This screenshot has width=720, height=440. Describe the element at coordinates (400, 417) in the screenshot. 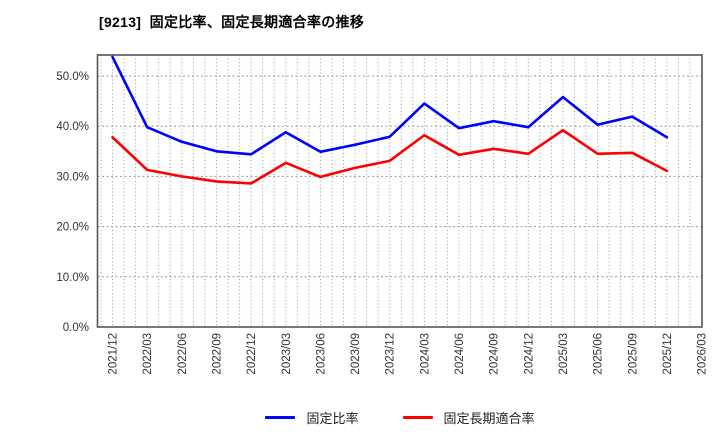

I see `legend: 固定比率 固定長期適合率` at that location.